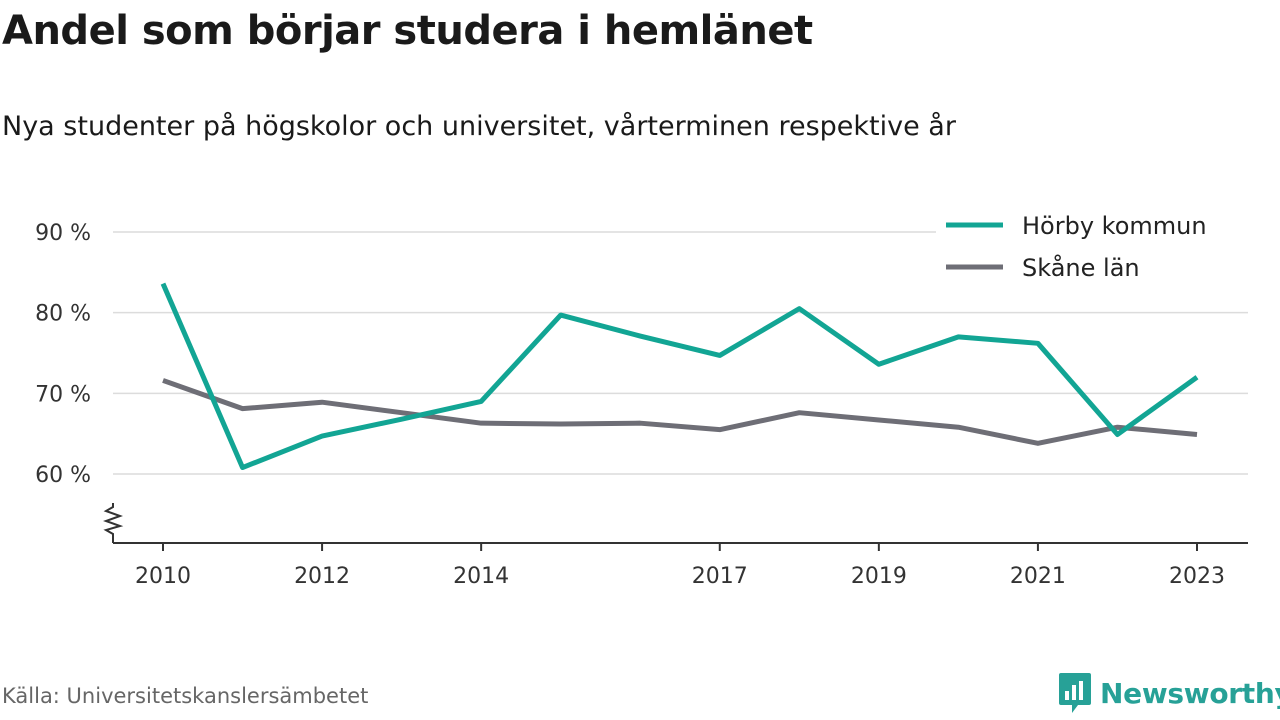 The height and width of the screenshot is (720, 1280). Describe the element at coordinates (63, 314) in the screenshot. I see `y-tick-label: 80 %` at that location.